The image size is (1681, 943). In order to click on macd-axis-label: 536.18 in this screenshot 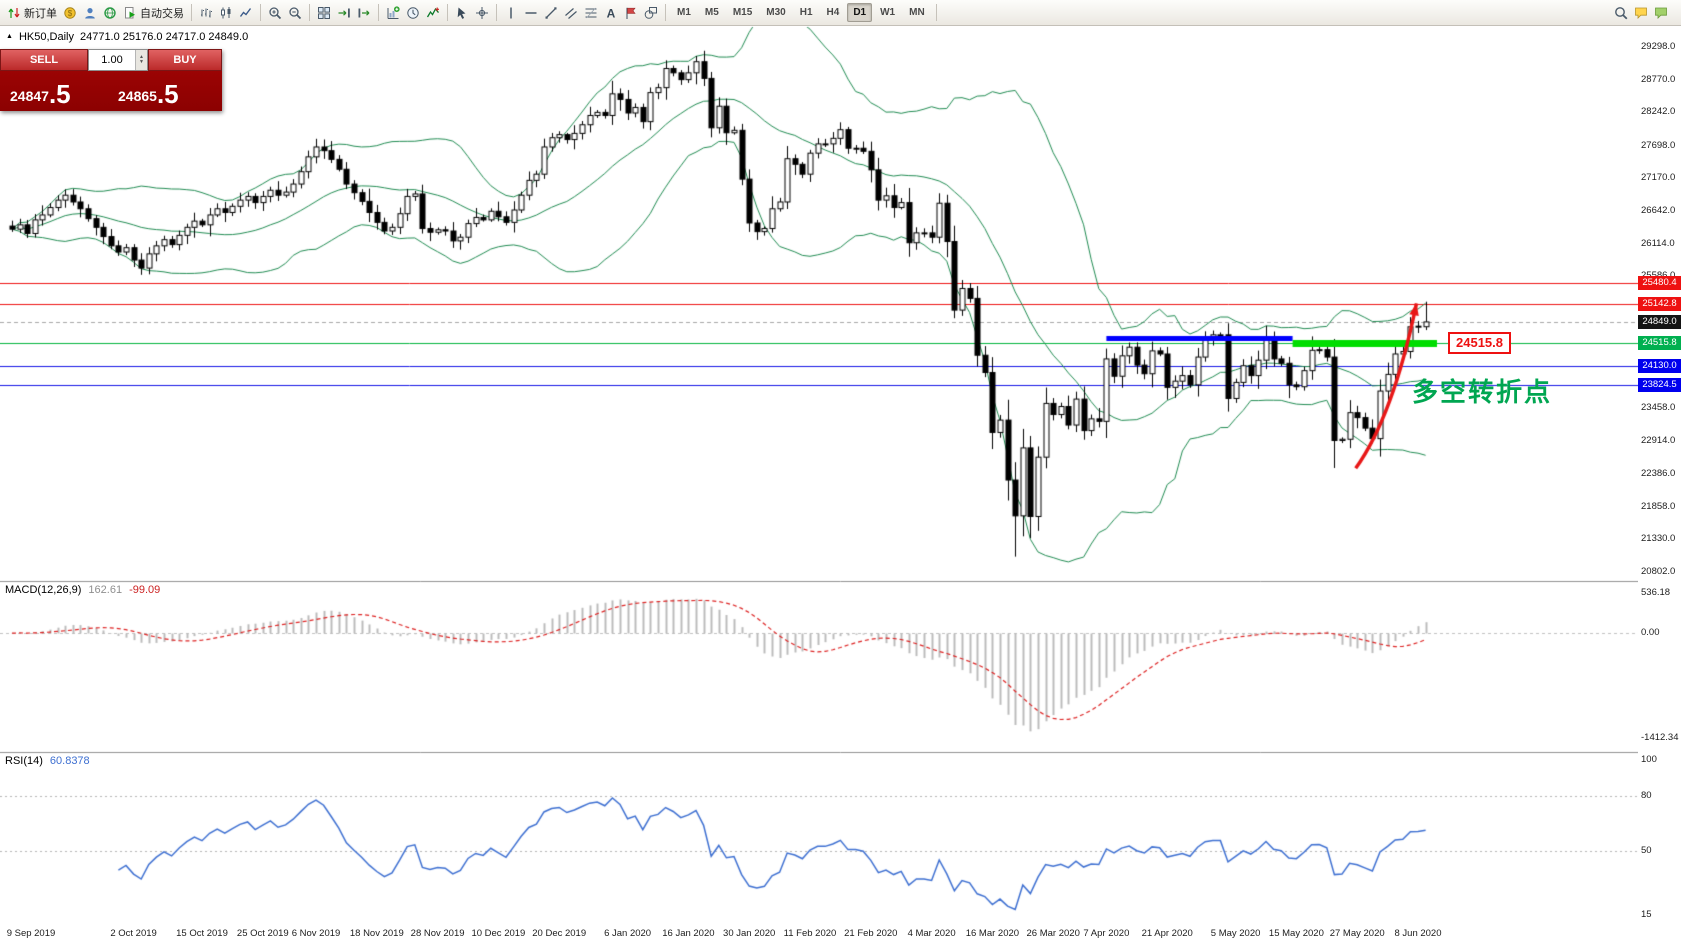, I will do `click(1656, 593)`.